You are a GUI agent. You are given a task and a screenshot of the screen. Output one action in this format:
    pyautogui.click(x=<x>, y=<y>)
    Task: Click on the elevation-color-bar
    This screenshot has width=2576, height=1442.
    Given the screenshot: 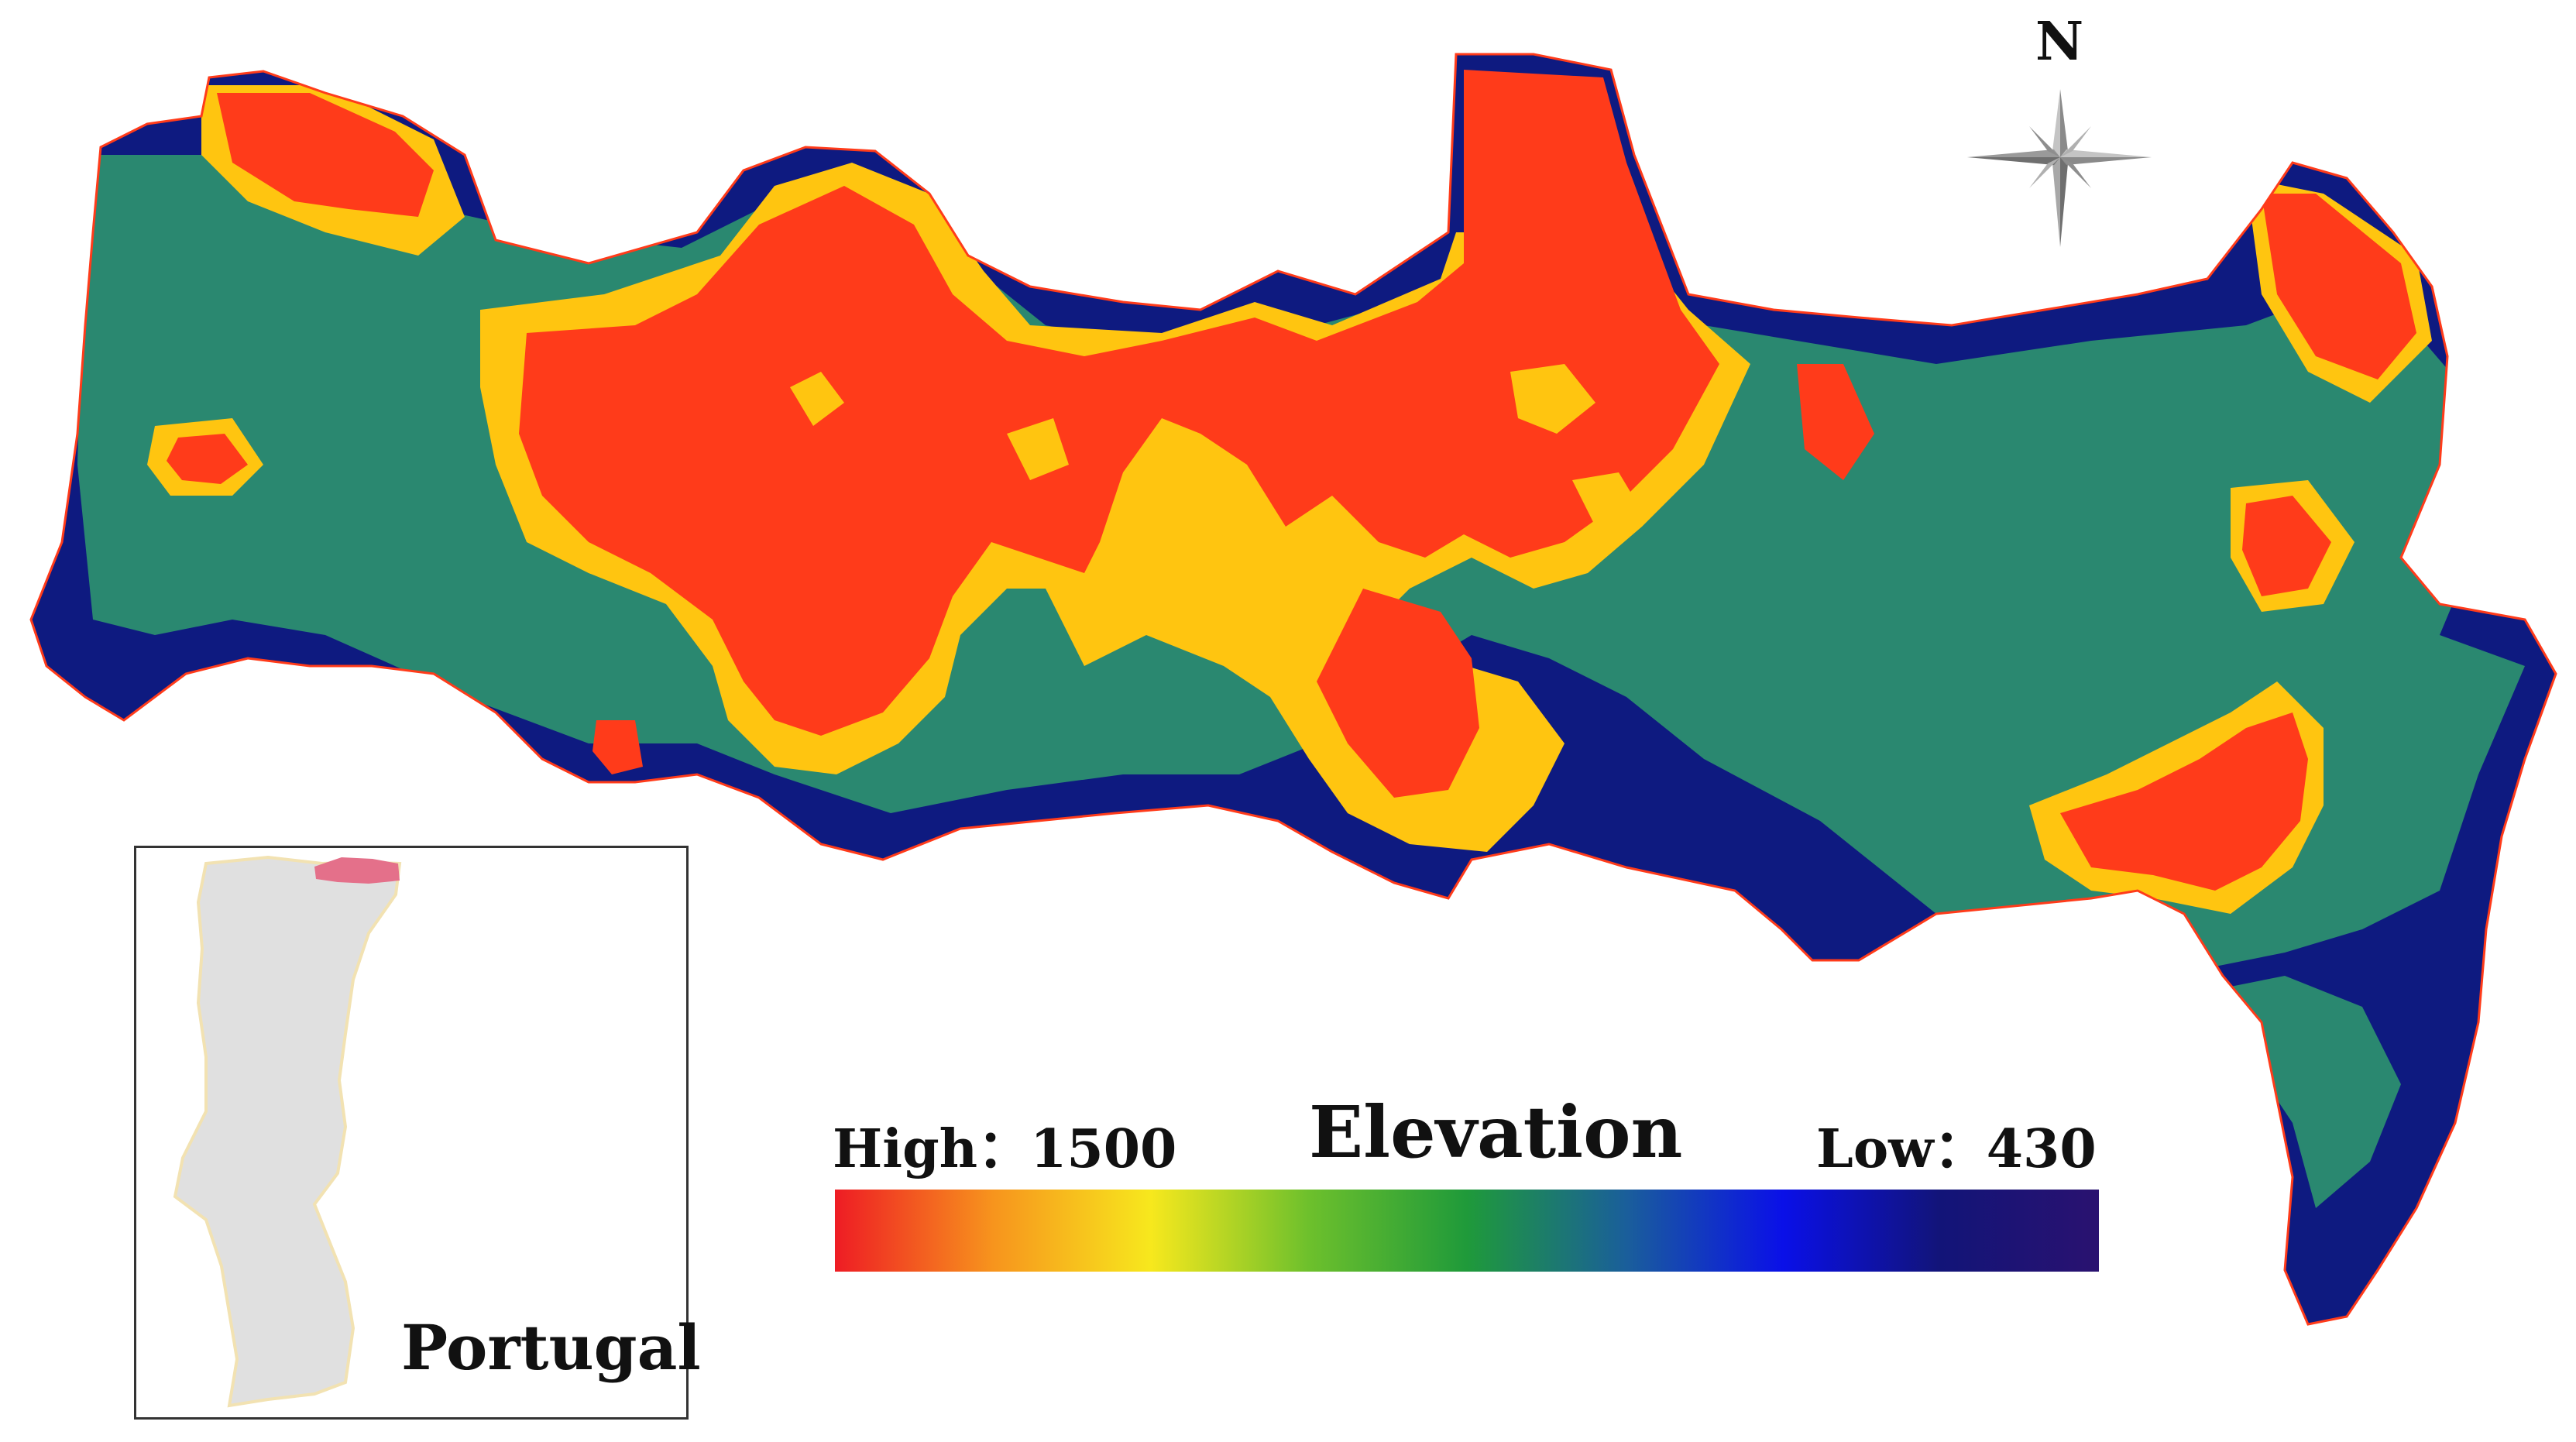 What is the action you would take?
    pyautogui.click(x=1467, y=1231)
    